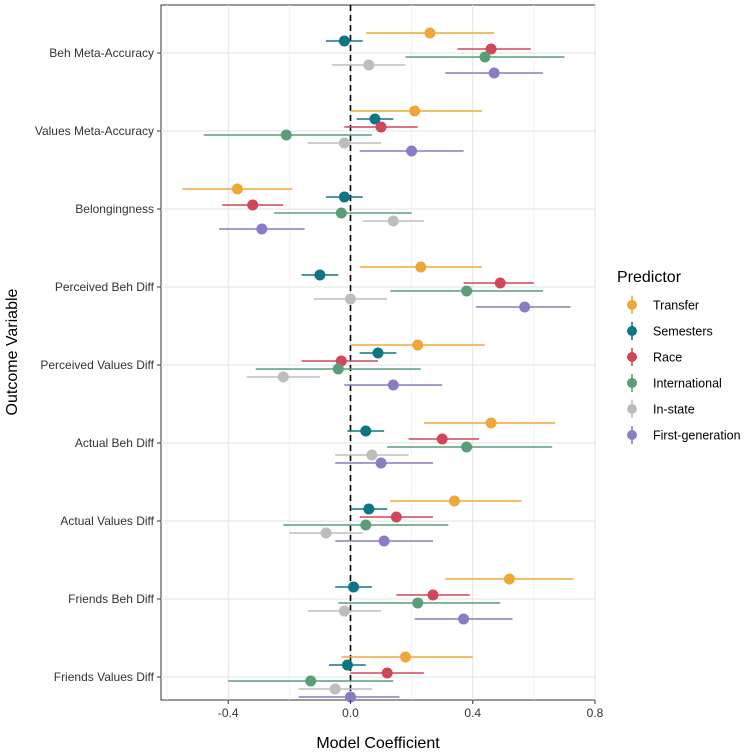  What do you see at coordinates (105, 287) in the screenshot?
I see `y-tick-label: Perceived Beh Diff` at bounding box center [105, 287].